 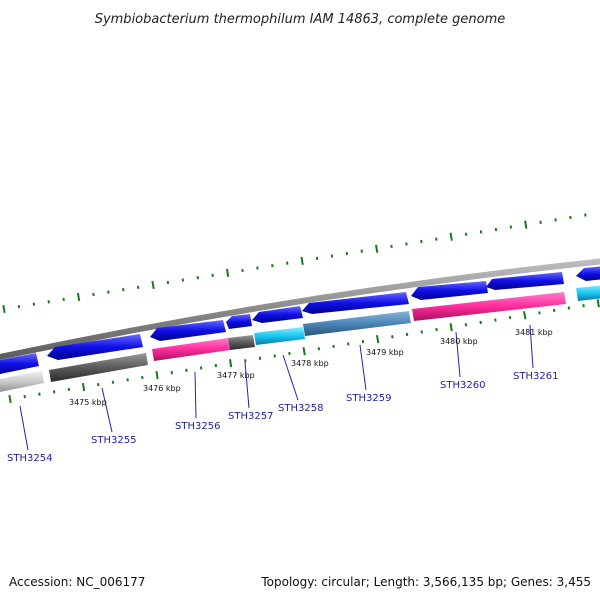 I want to click on kbp-label: 3480 kbp, so click(x=459, y=341).